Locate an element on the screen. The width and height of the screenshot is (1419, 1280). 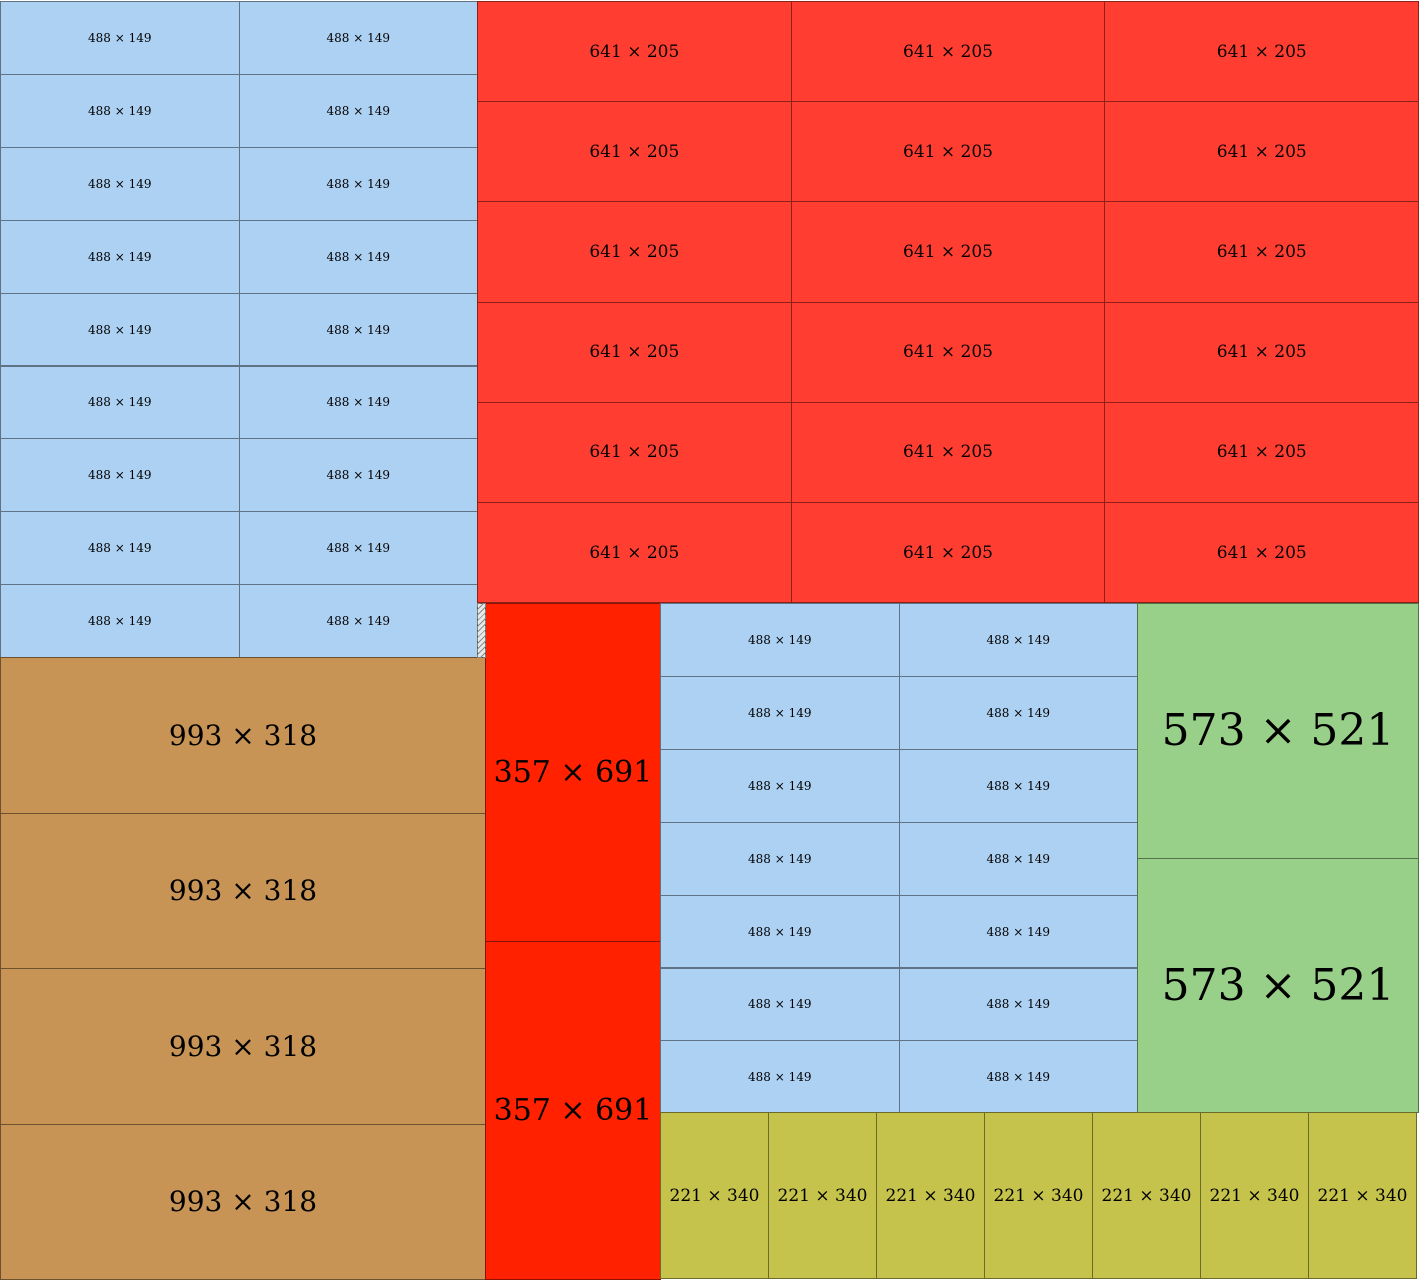
unused-space-hatch is located at coordinates (481, 630).